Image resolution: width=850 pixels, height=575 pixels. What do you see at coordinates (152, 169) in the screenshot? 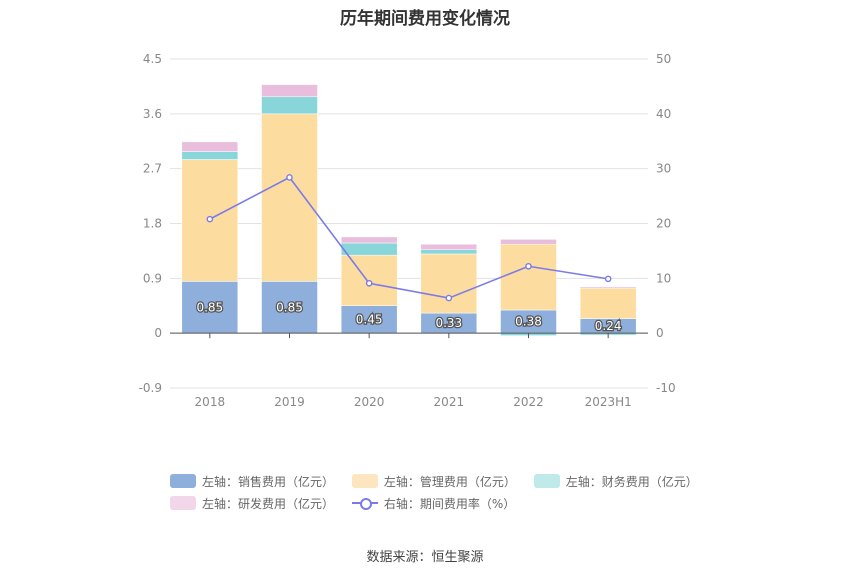
I see `left-axis-tick-label: 2.7` at bounding box center [152, 169].